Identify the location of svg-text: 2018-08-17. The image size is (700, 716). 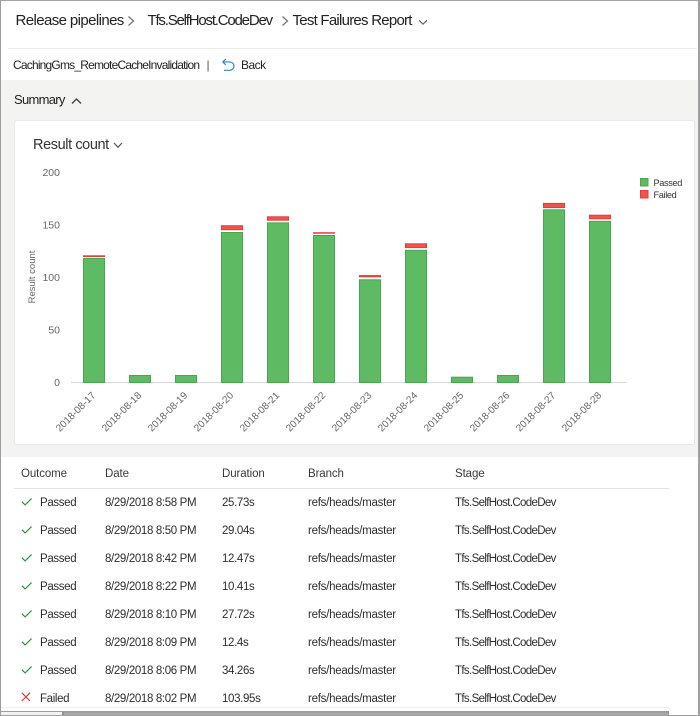
(76, 412).